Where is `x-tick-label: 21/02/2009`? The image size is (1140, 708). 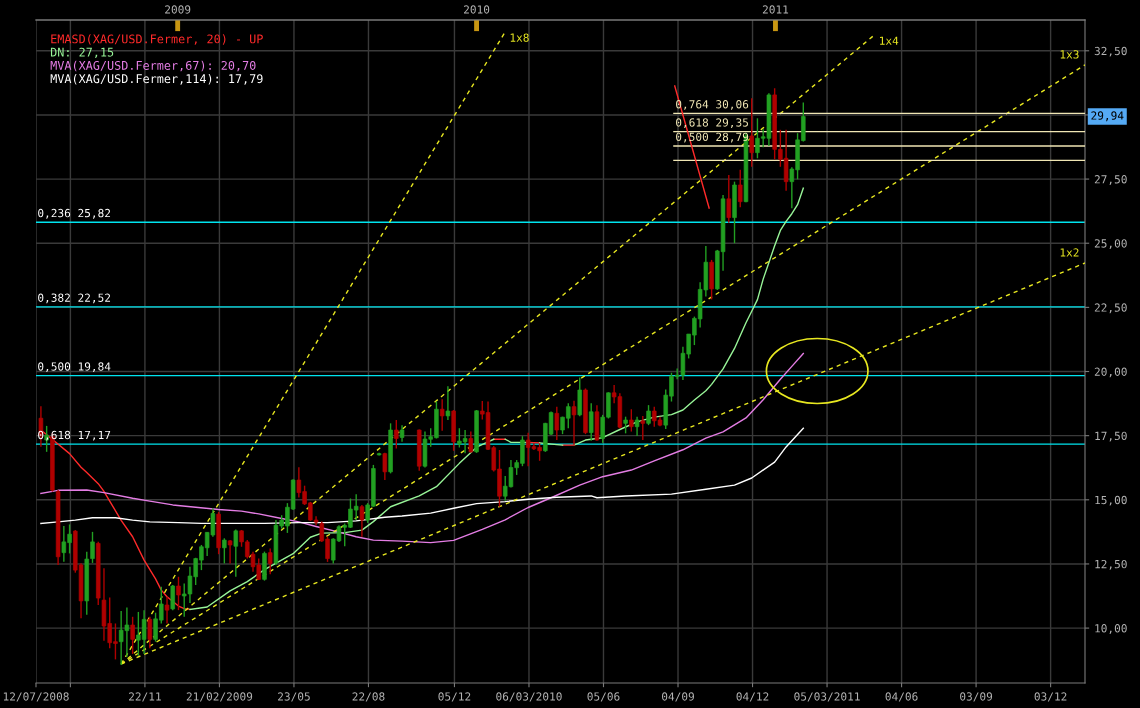
x-tick-label: 21/02/2009 is located at coordinates (219, 697).